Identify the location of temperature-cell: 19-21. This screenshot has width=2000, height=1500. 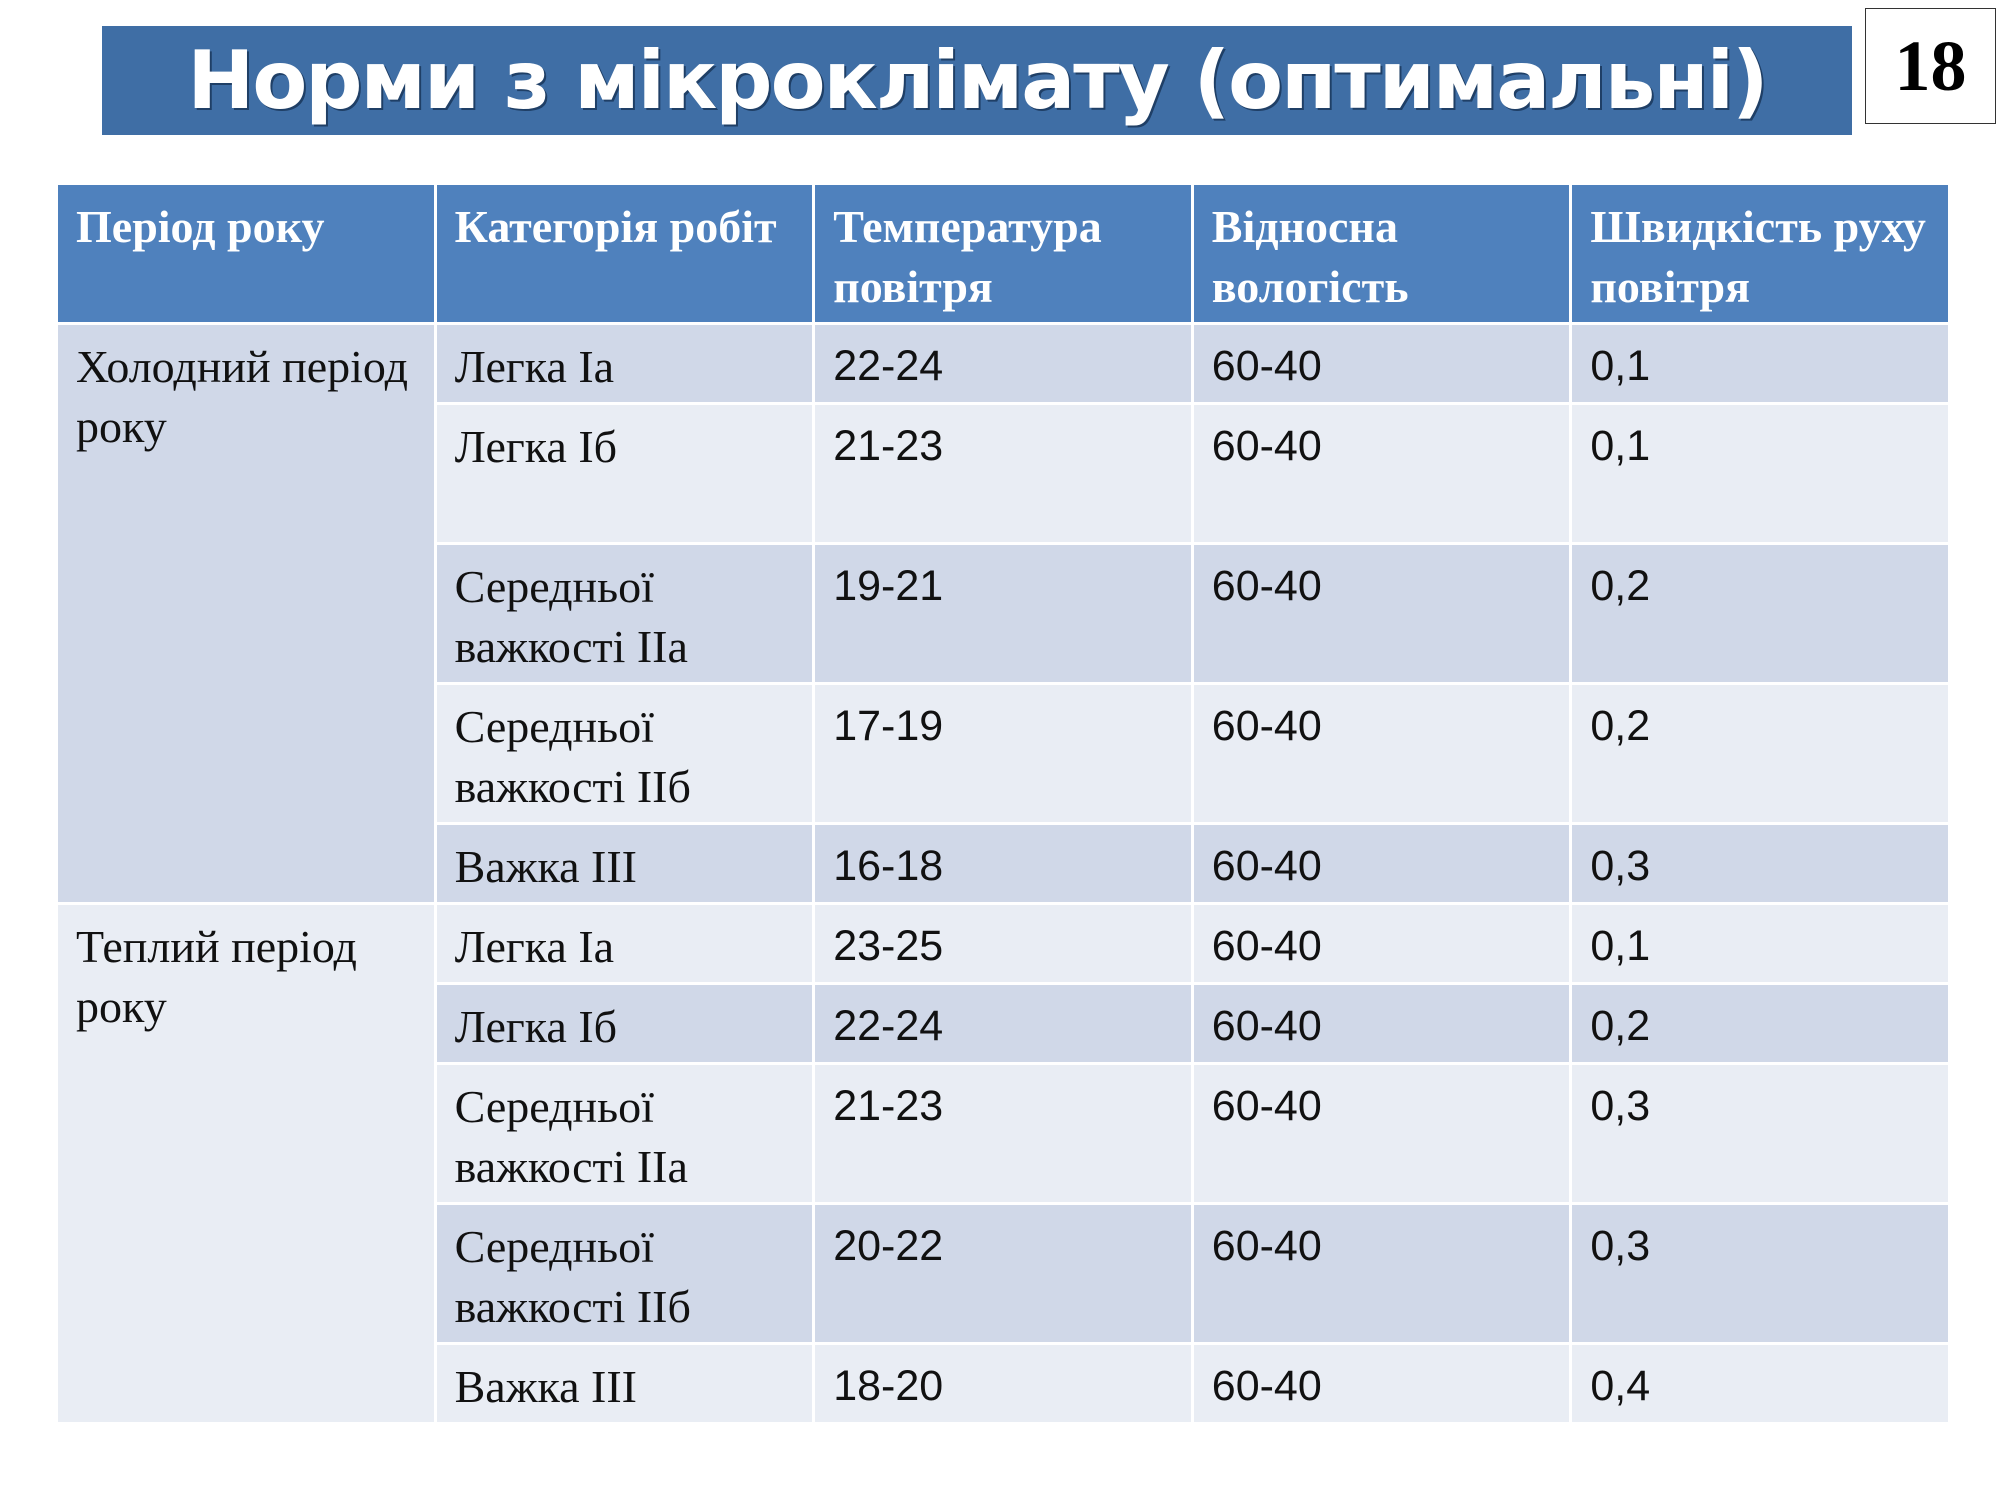
(1003, 613).